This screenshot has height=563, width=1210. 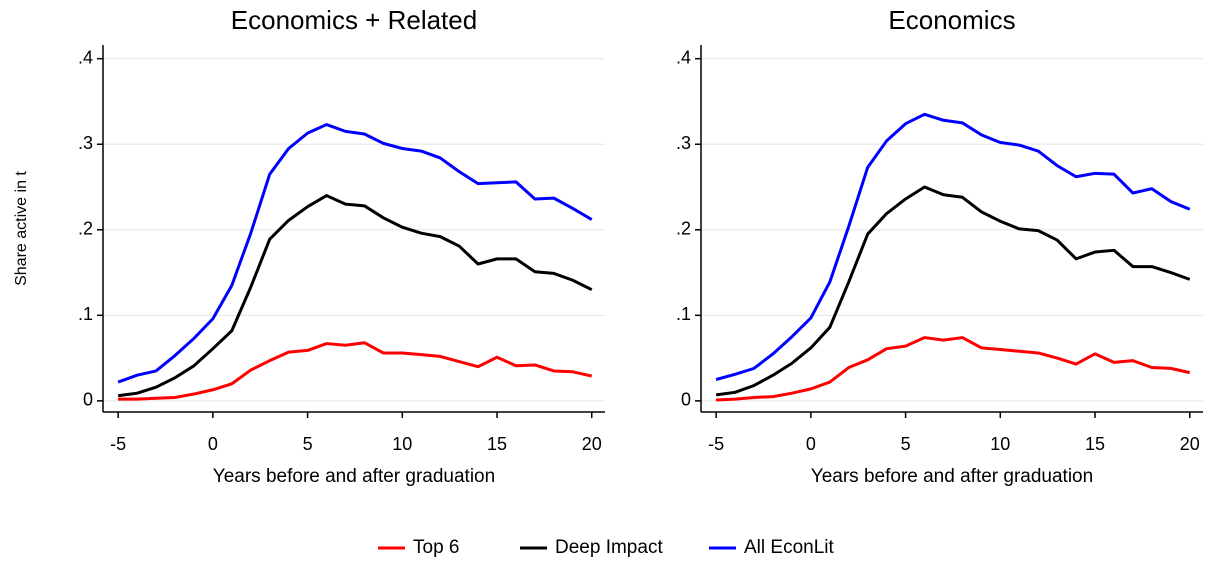 I want to click on chart-title: Economics, so click(x=951, y=20).